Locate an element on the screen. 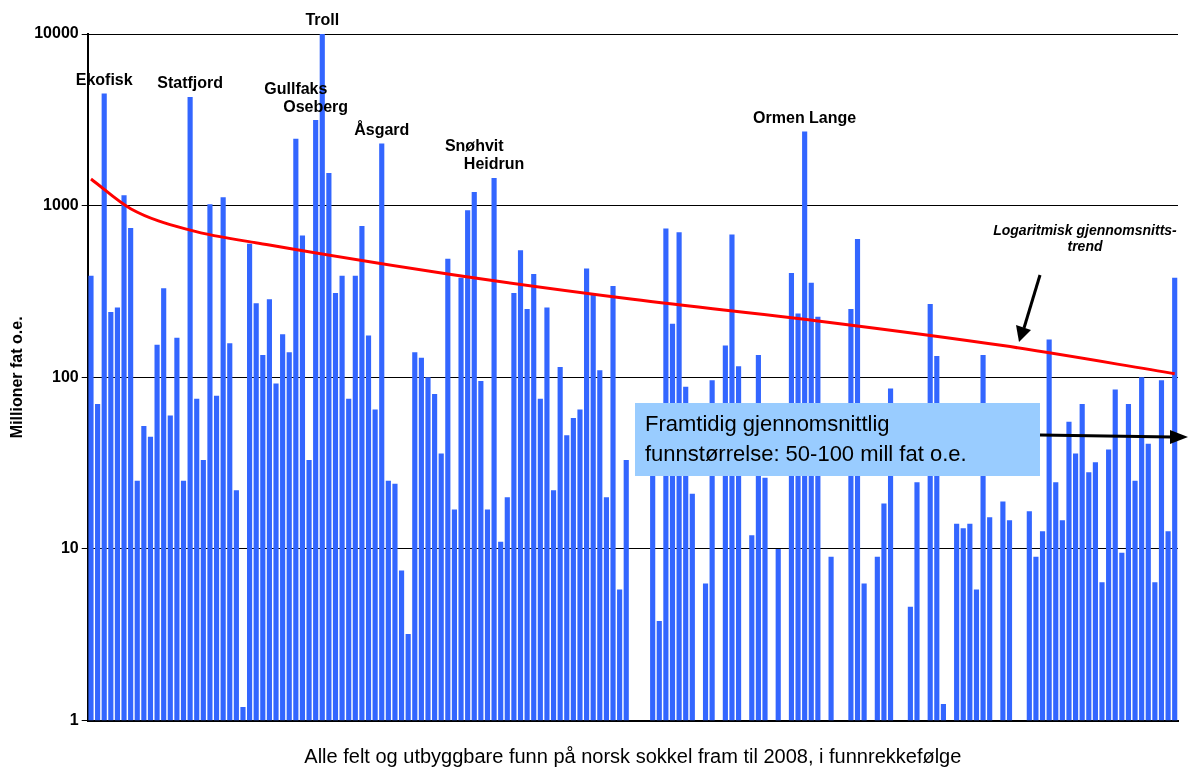  data-label: Troll is located at coordinates (322, 20).